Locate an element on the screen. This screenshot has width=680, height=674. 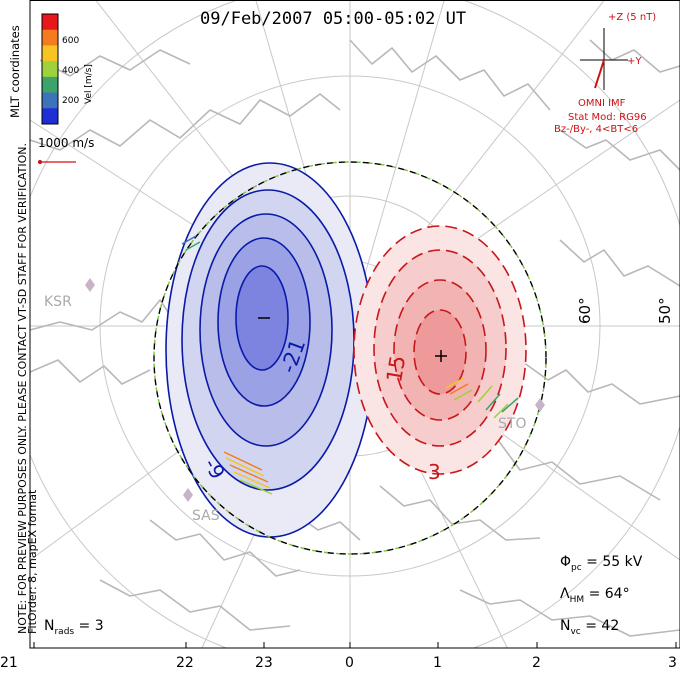
fit-order: FitOrder: 8, mapEX format is located at coordinates (32, 561).